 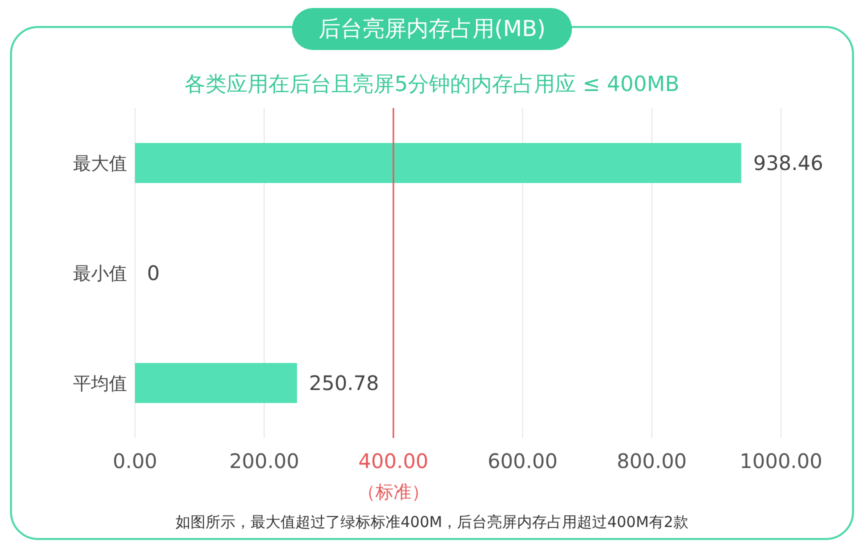 I want to click on y-tick-label: 最小值, so click(x=100, y=273).